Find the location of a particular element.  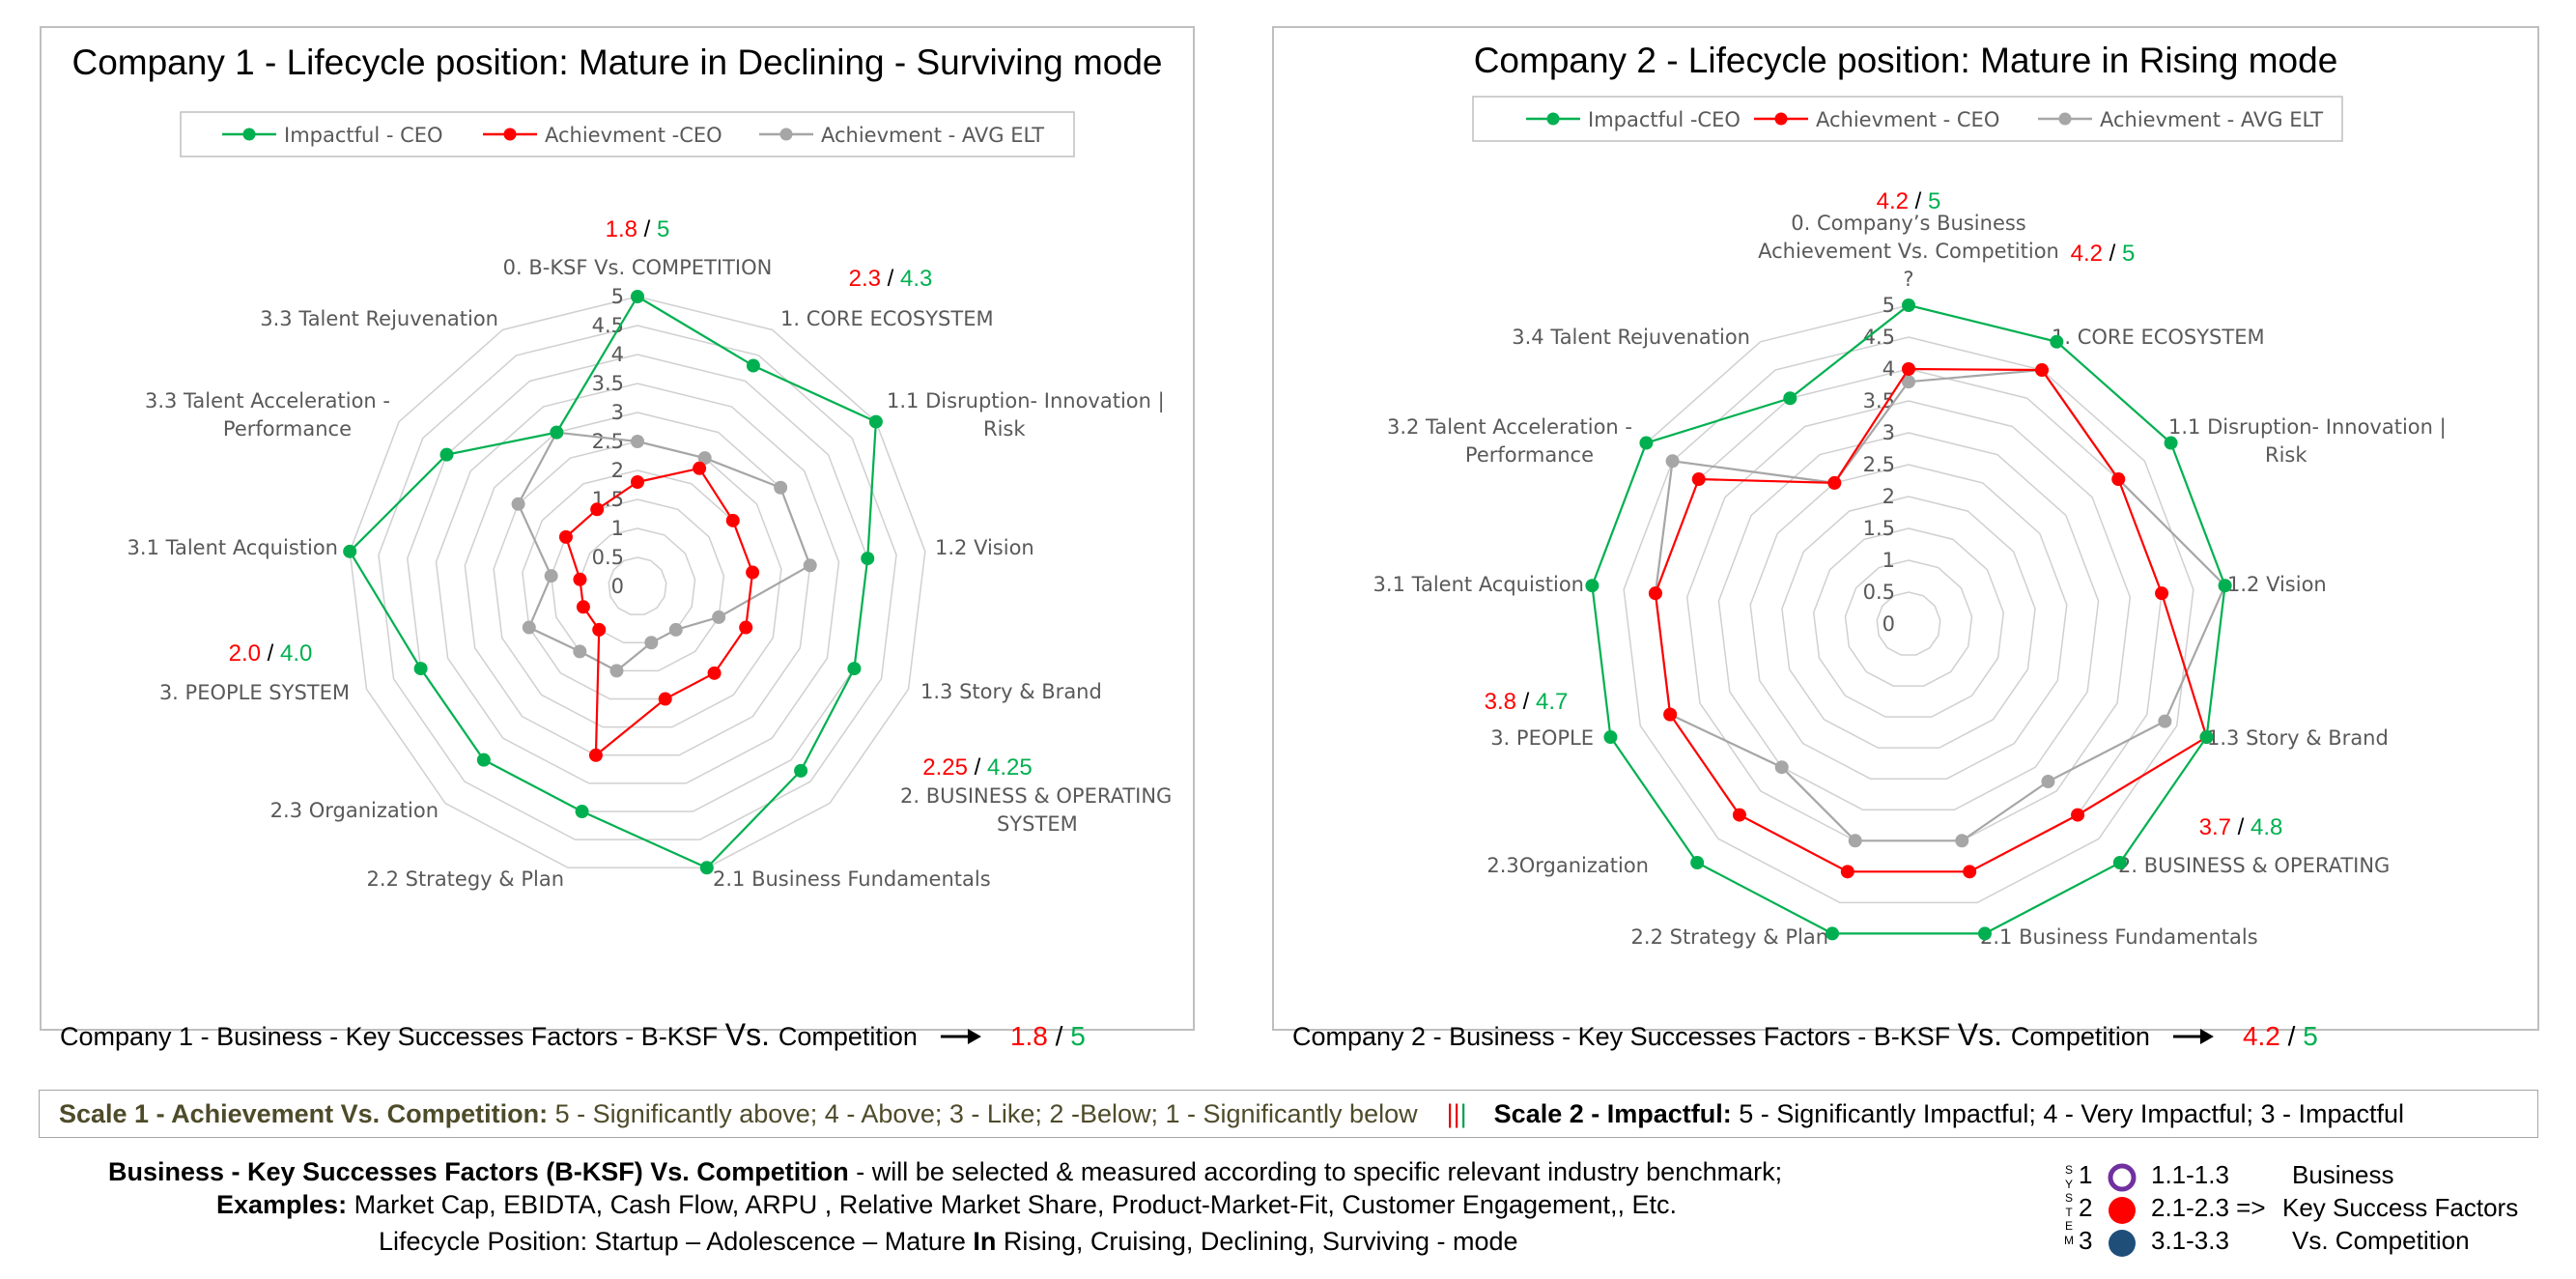

tick-label: 0 is located at coordinates (617, 586).